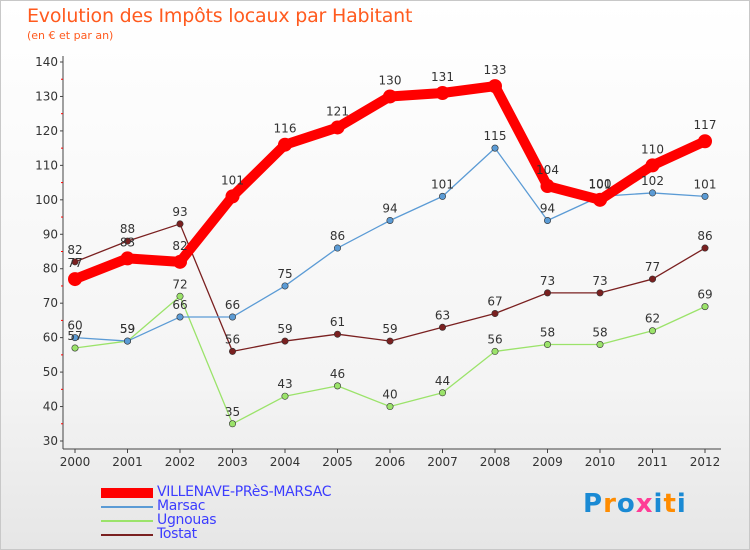  Describe the element at coordinates (75, 462) in the screenshot. I see `x-tick-label: 2000` at that location.